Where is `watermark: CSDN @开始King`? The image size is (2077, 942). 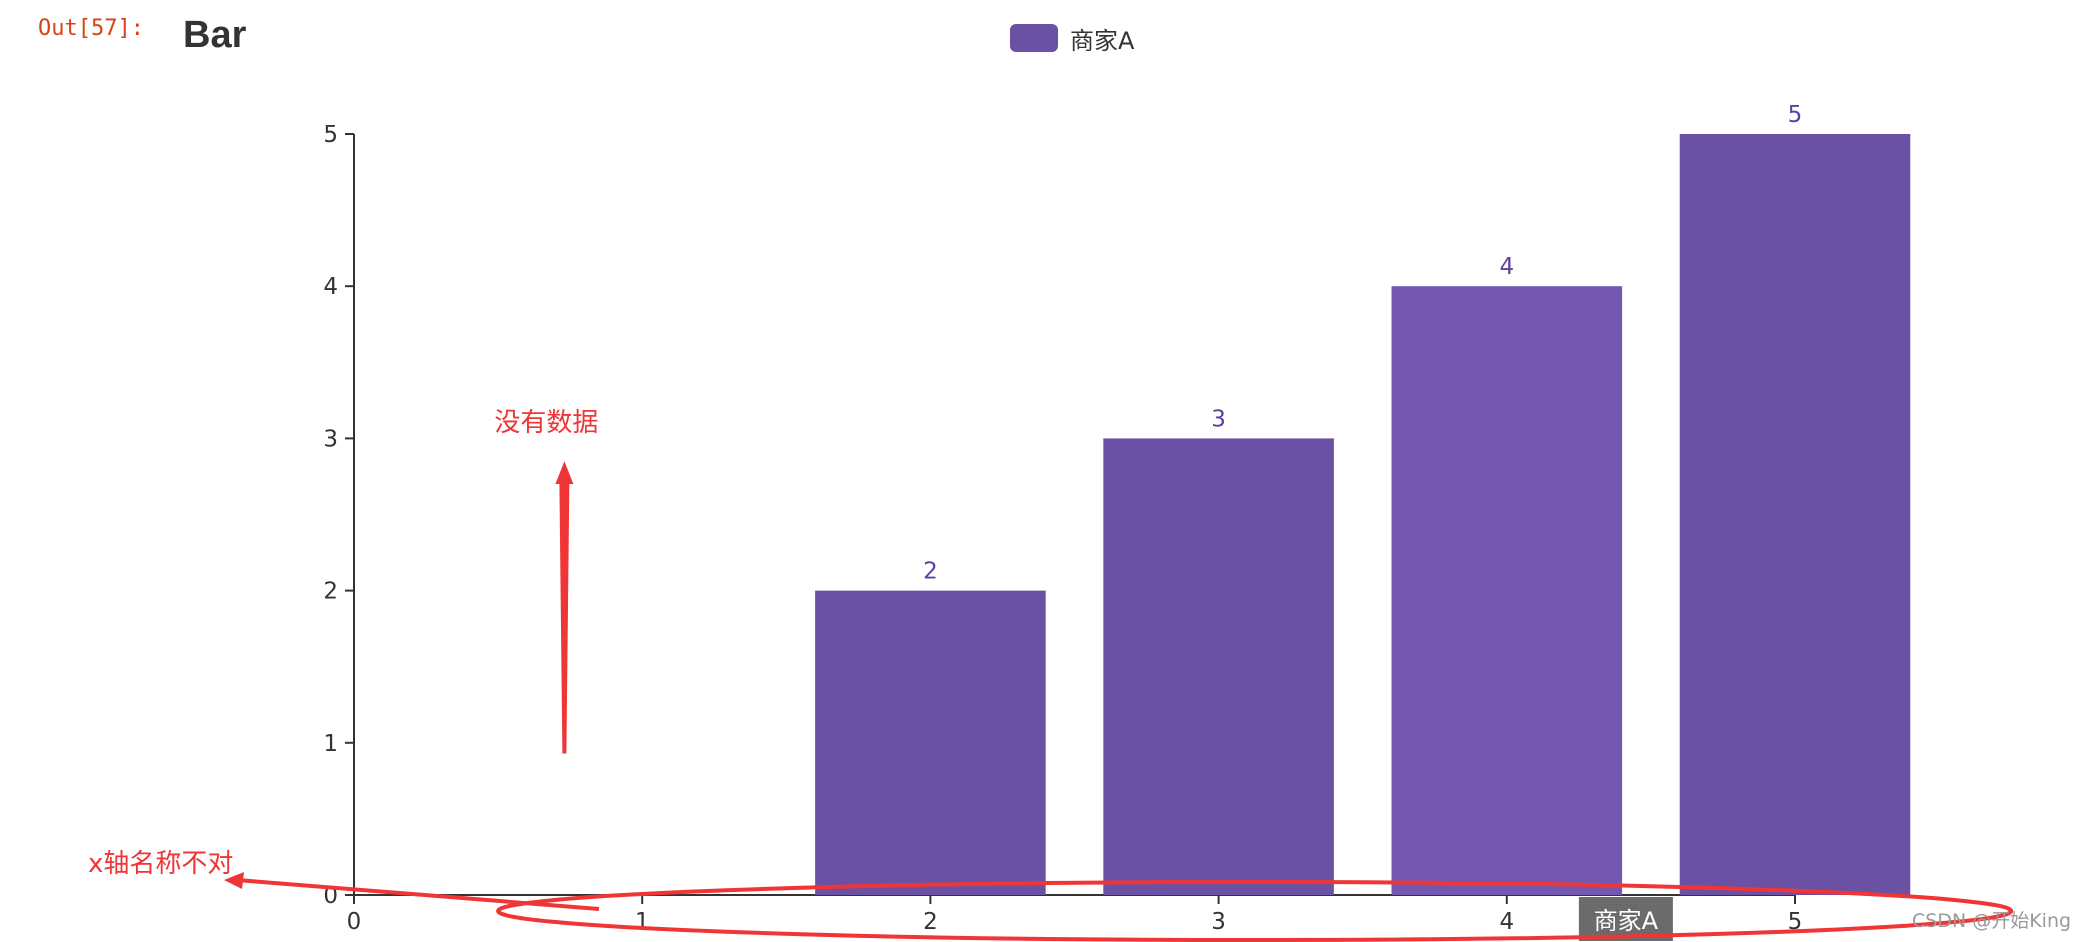 watermark: CSDN @开始King is located at coordinates (1992, 921).